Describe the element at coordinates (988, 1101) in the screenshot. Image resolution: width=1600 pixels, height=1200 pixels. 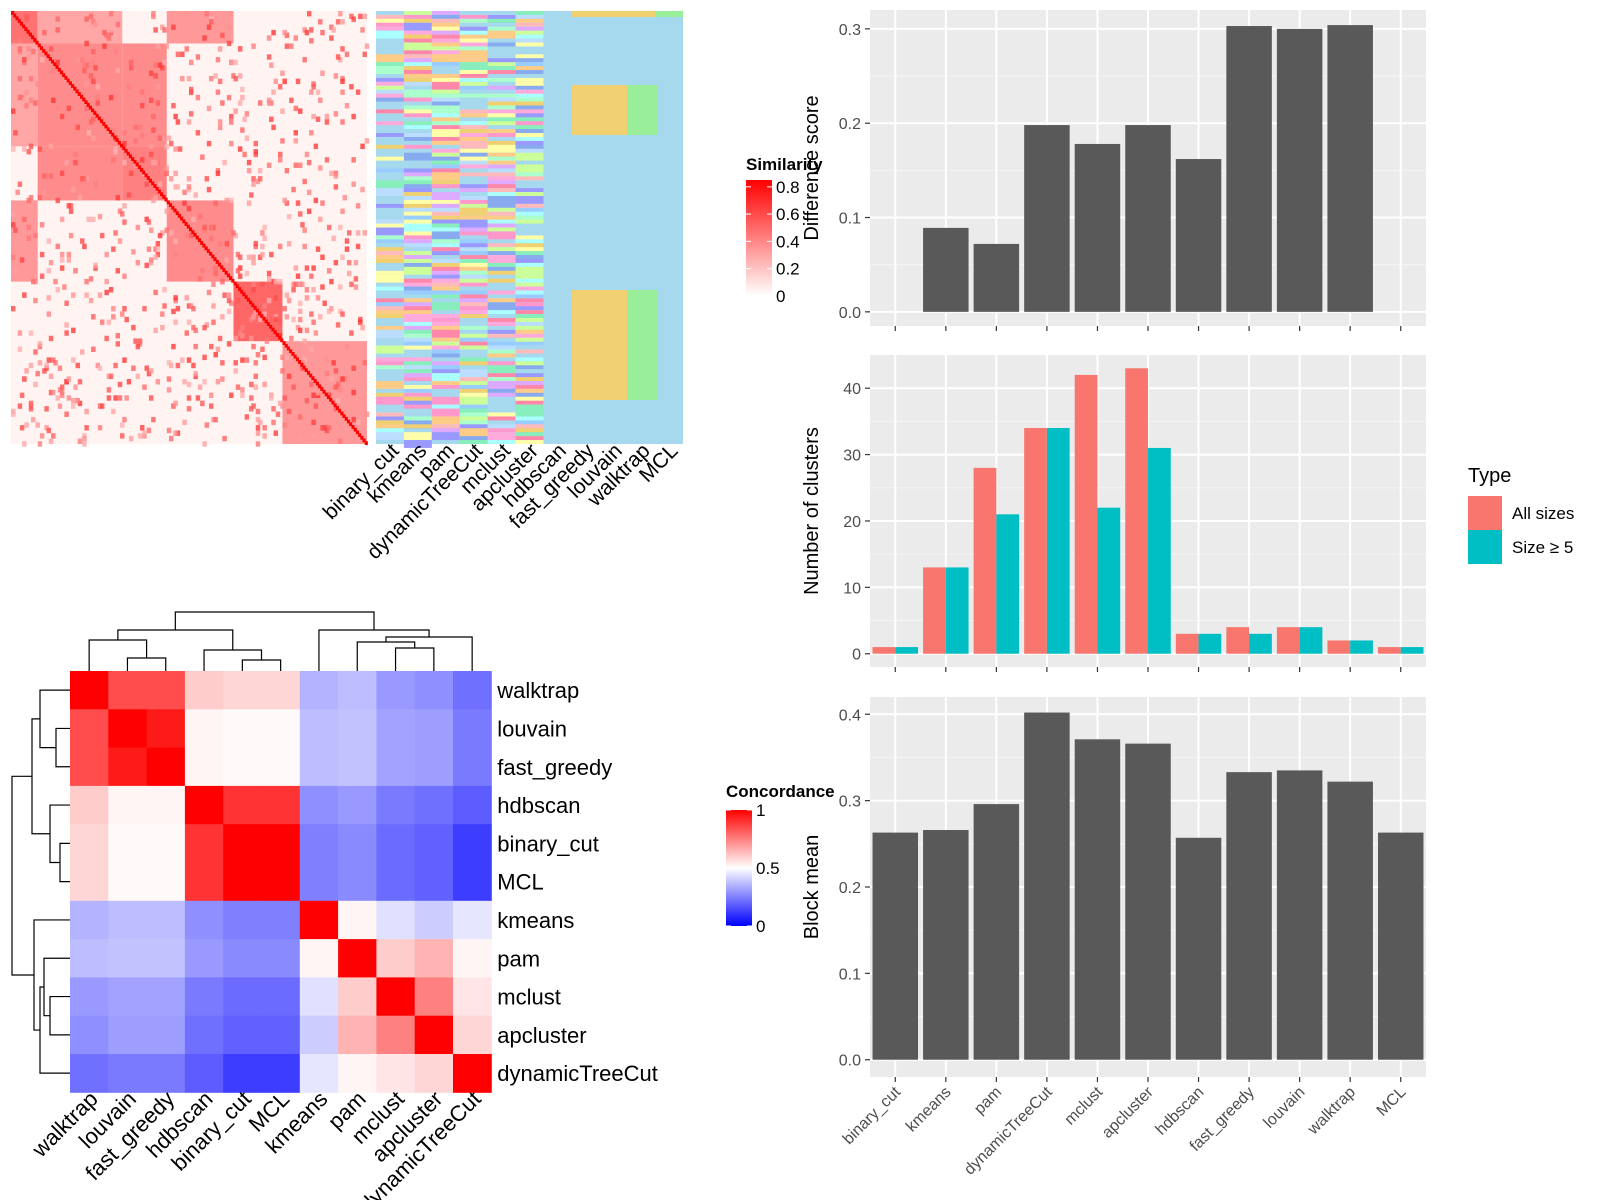
I see `x-tick-label: pam` at that location.